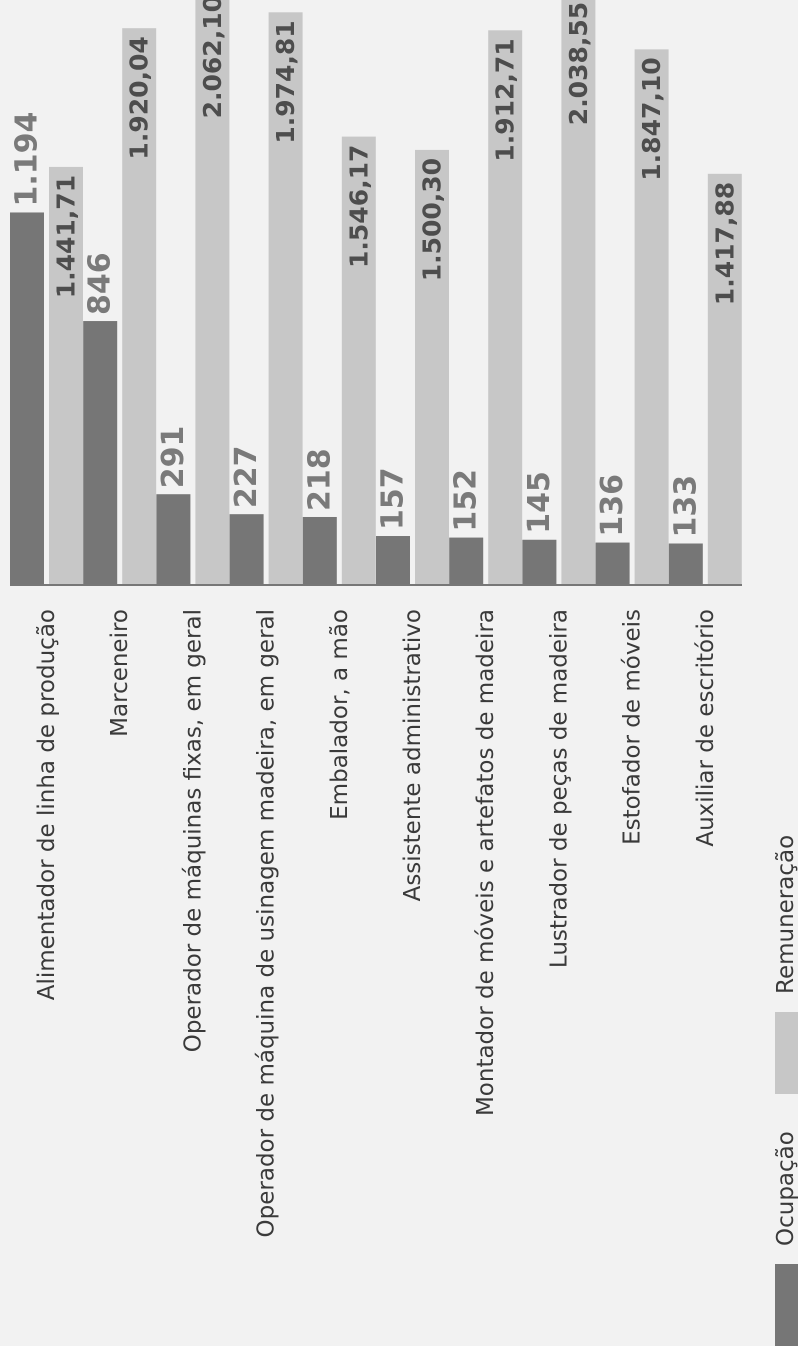 The image size is (798, 1346). I want to click on ocupacao-value-label: 157, so click(393, 498).